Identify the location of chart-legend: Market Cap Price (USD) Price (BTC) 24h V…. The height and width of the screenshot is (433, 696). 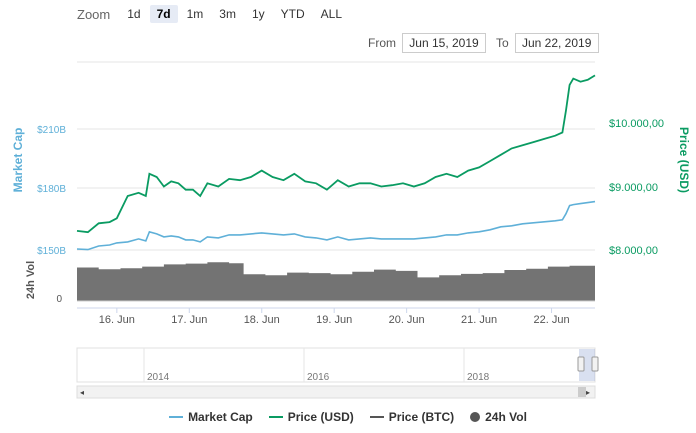
(348, 417).